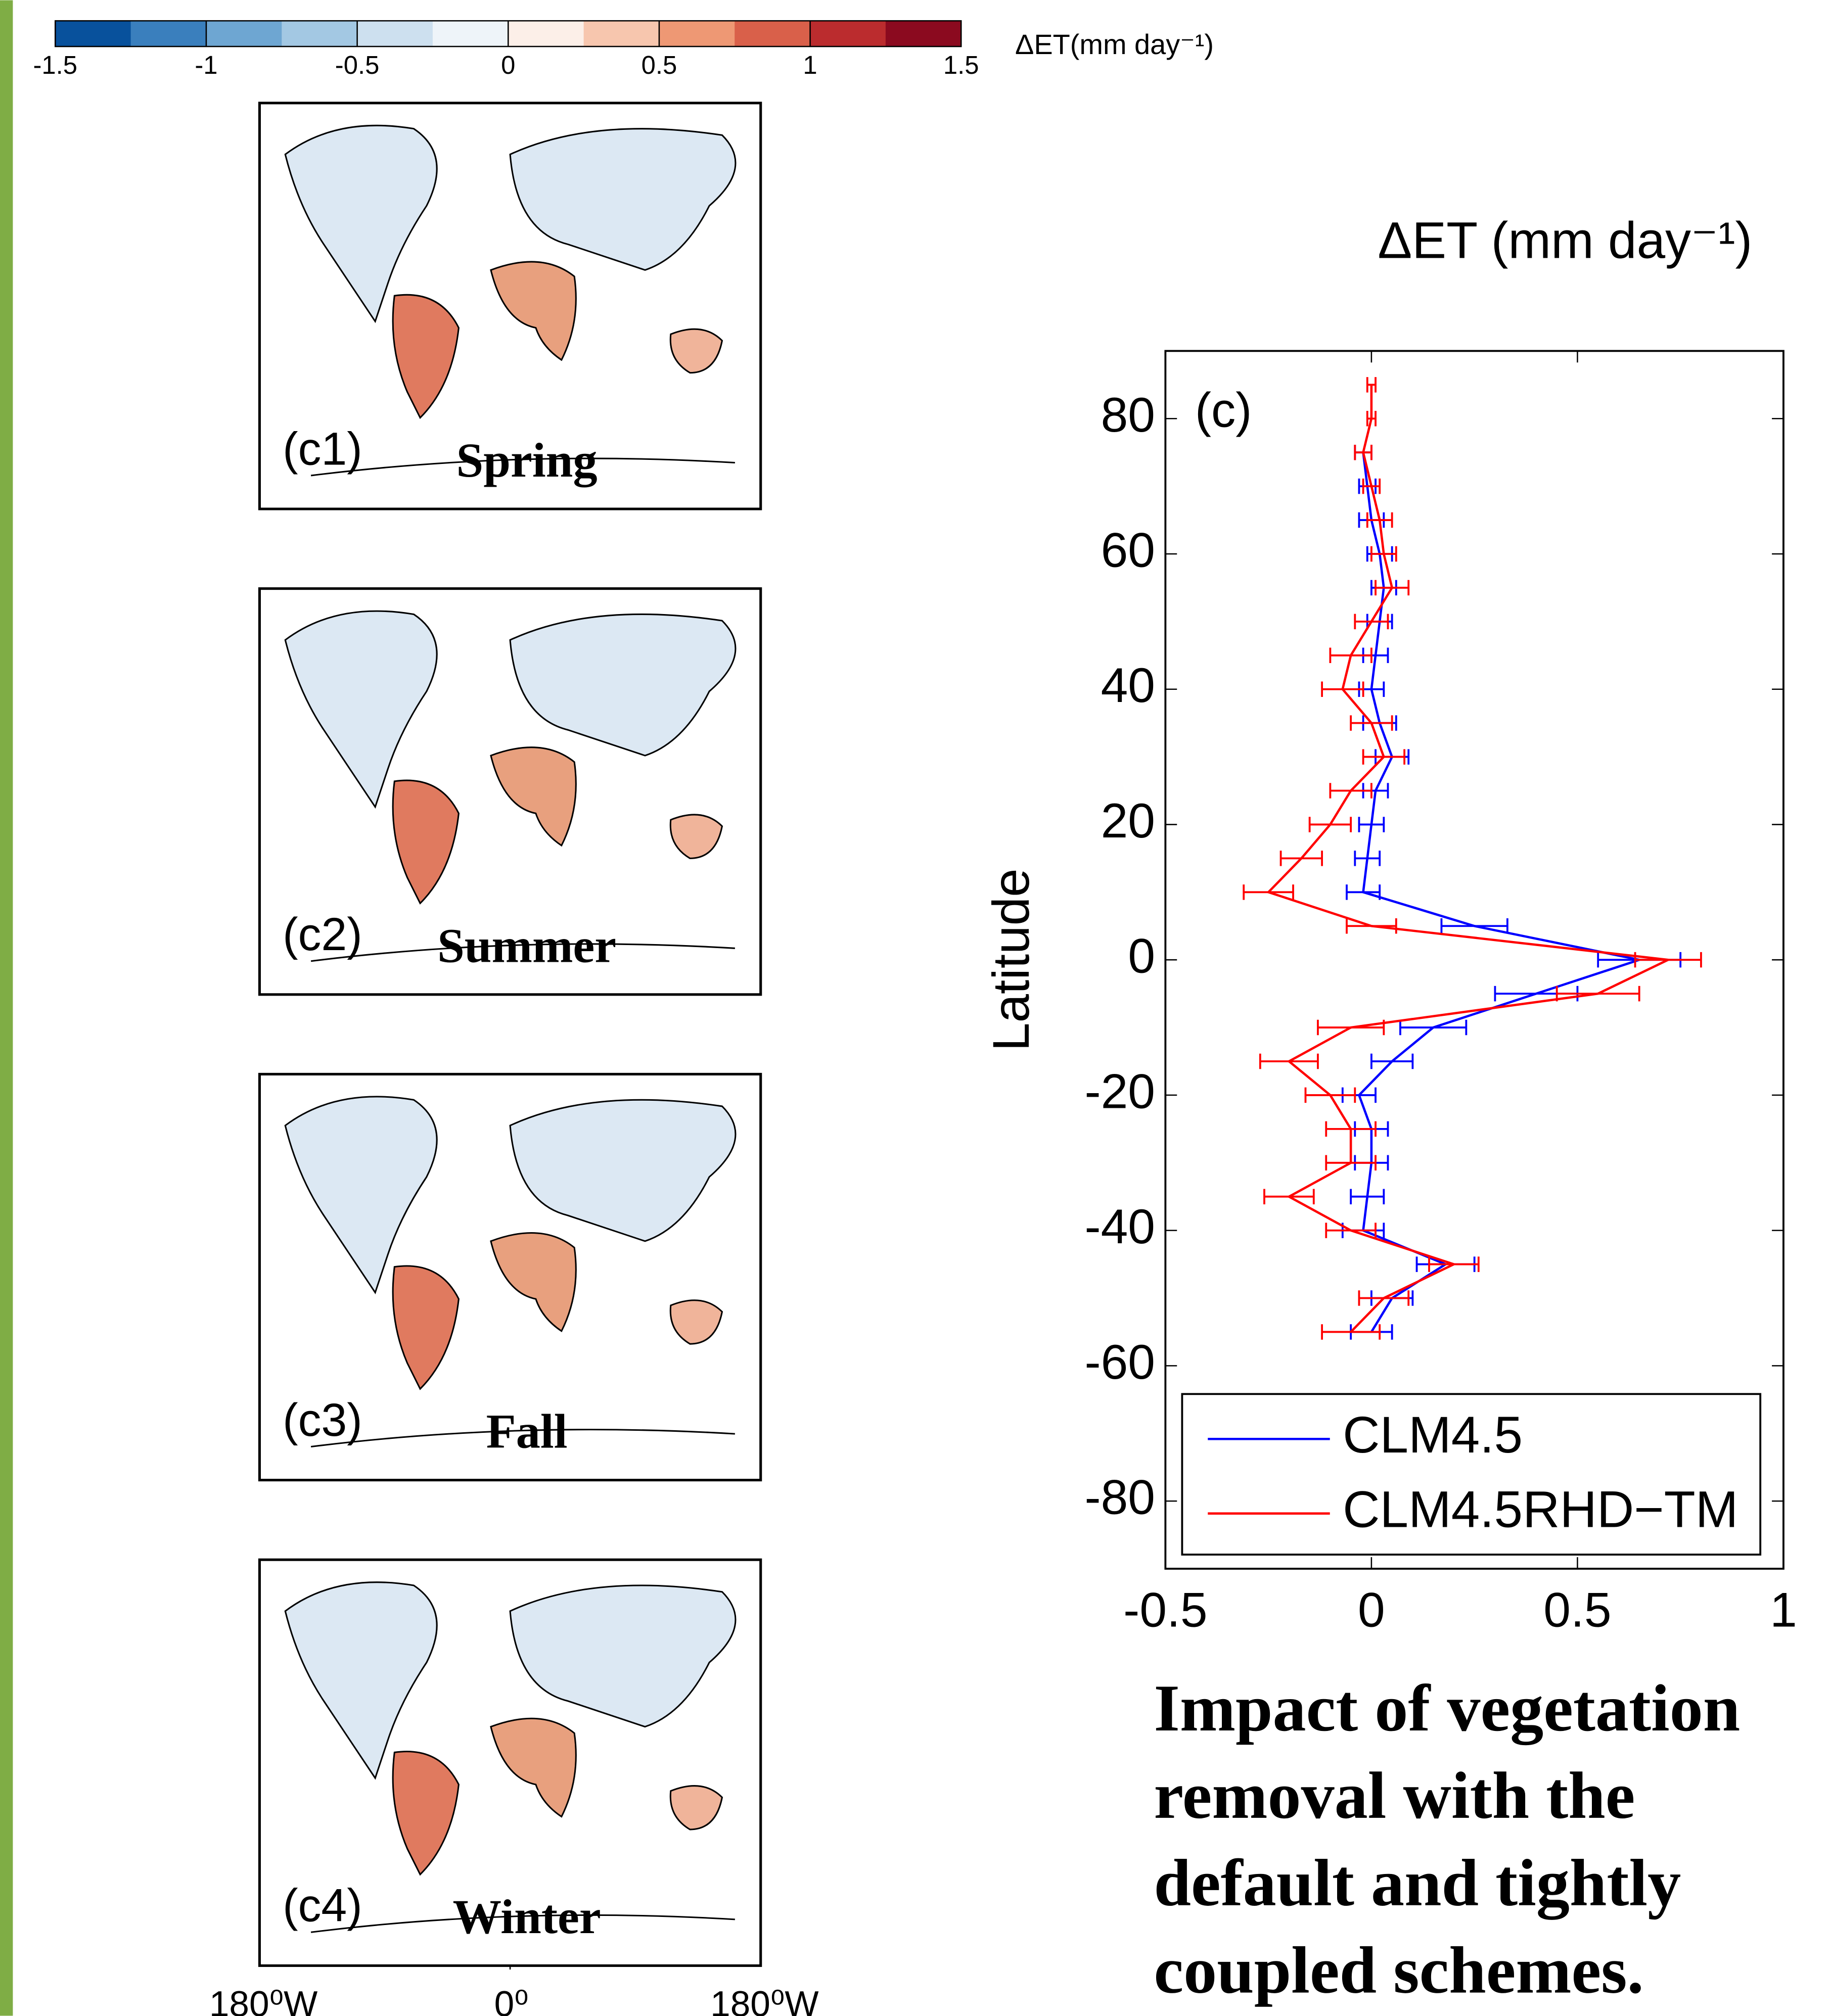  I want to click on side-border, so click(6, 1008).